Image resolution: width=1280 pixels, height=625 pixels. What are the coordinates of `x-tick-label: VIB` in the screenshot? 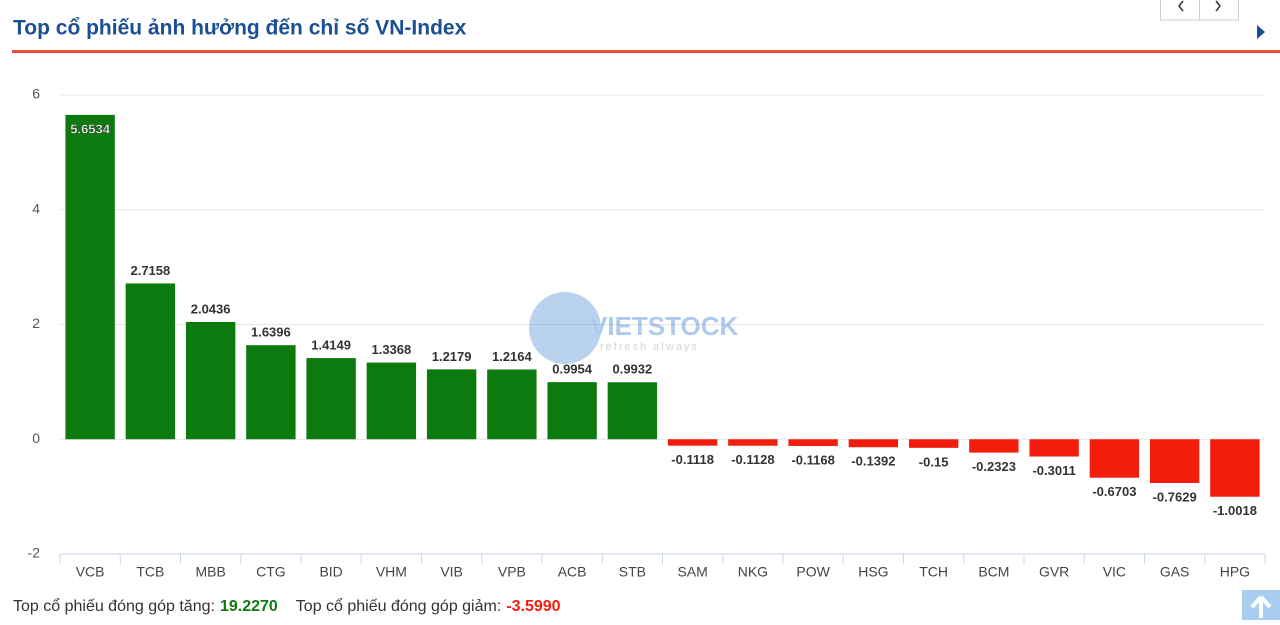 It's located at (451, 572).